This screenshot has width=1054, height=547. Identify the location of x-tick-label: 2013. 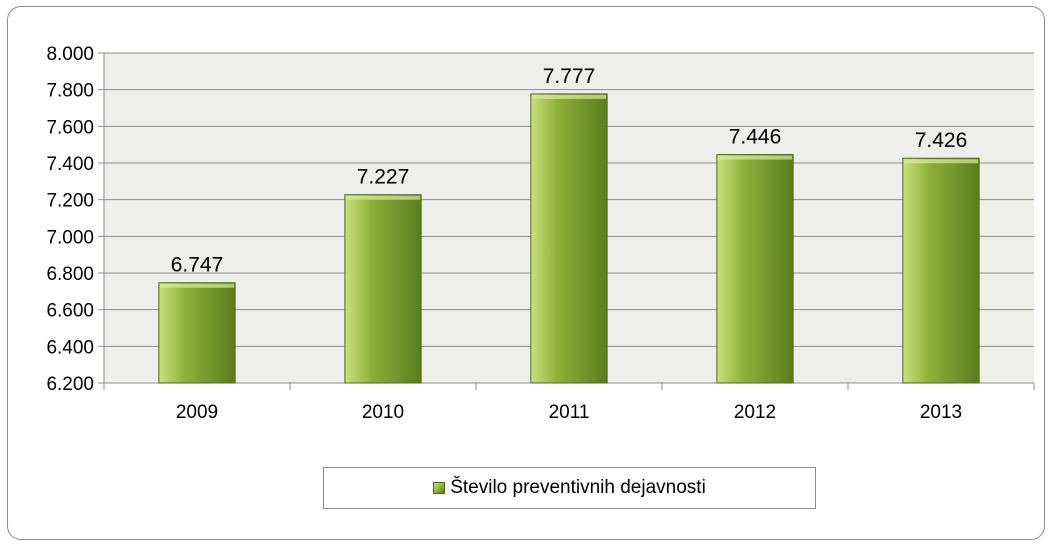
(941, 412).